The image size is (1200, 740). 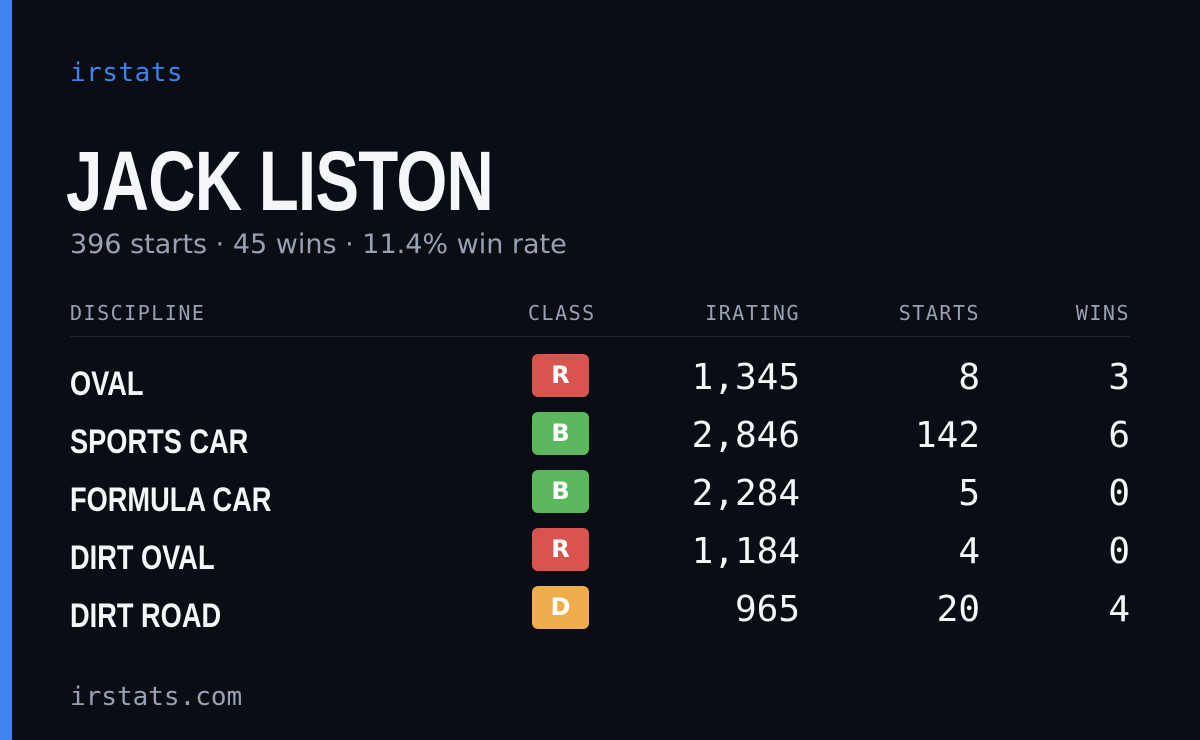 I want to click on irating-value: 2,284, so click(x=745, y=493).